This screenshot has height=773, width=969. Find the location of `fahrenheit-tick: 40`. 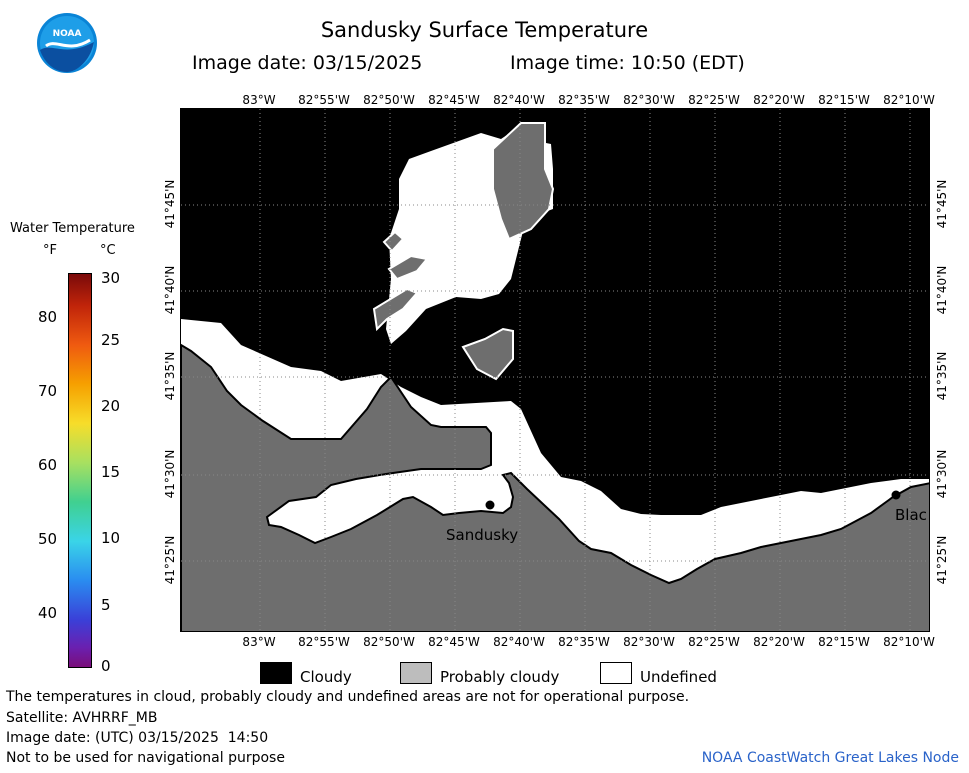

fahrenheit-tick: 40 is located at coordinates (48, 613).